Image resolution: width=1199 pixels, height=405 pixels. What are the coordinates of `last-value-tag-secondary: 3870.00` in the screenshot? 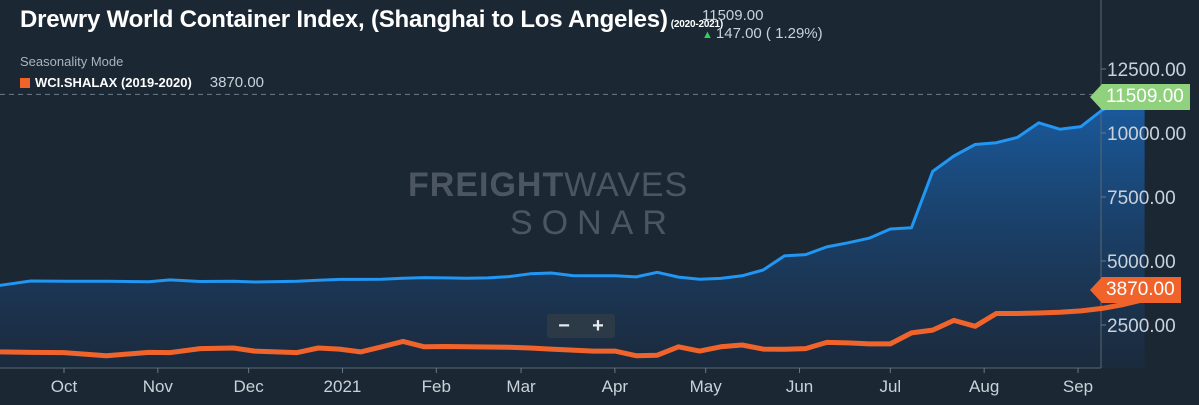 It's located at (1135, 290).